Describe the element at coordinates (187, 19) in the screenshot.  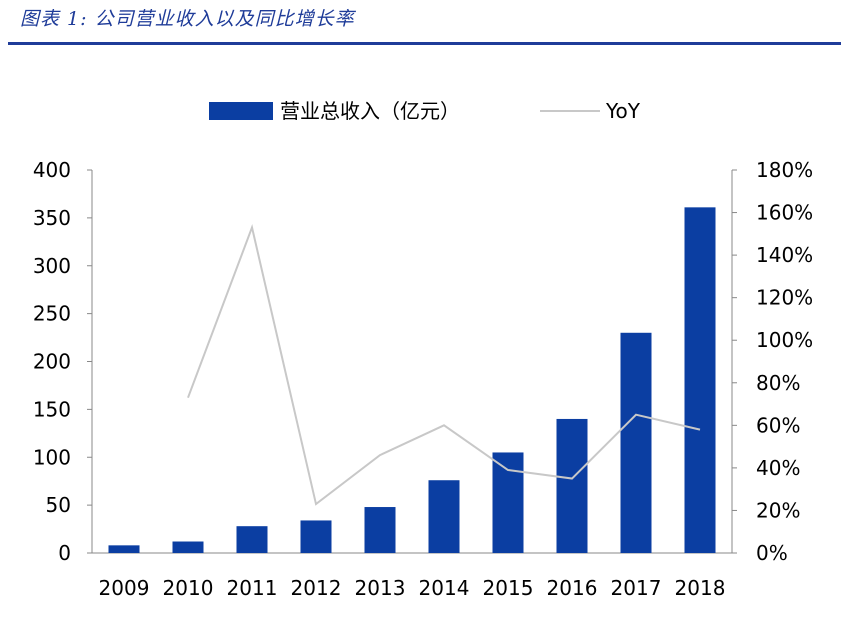
I see `figure-title: 图表 1: 公司营业收入以及同比增长率` at that location.